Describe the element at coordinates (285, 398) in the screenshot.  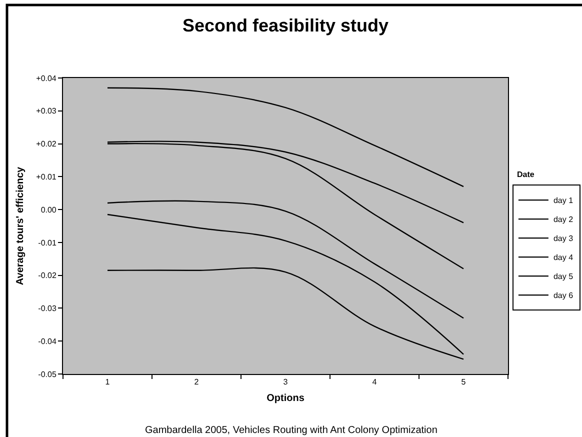
I see `x-axis-title: Options` at that location.